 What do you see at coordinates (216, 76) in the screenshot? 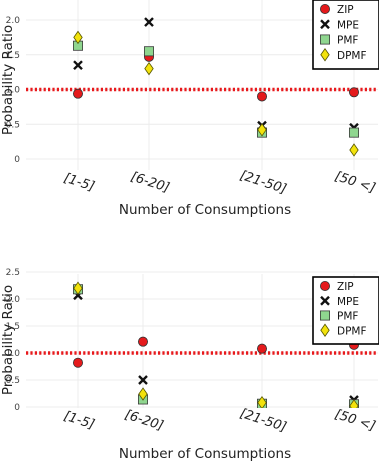
I see `series-zip` at bounding box center [216, 76].